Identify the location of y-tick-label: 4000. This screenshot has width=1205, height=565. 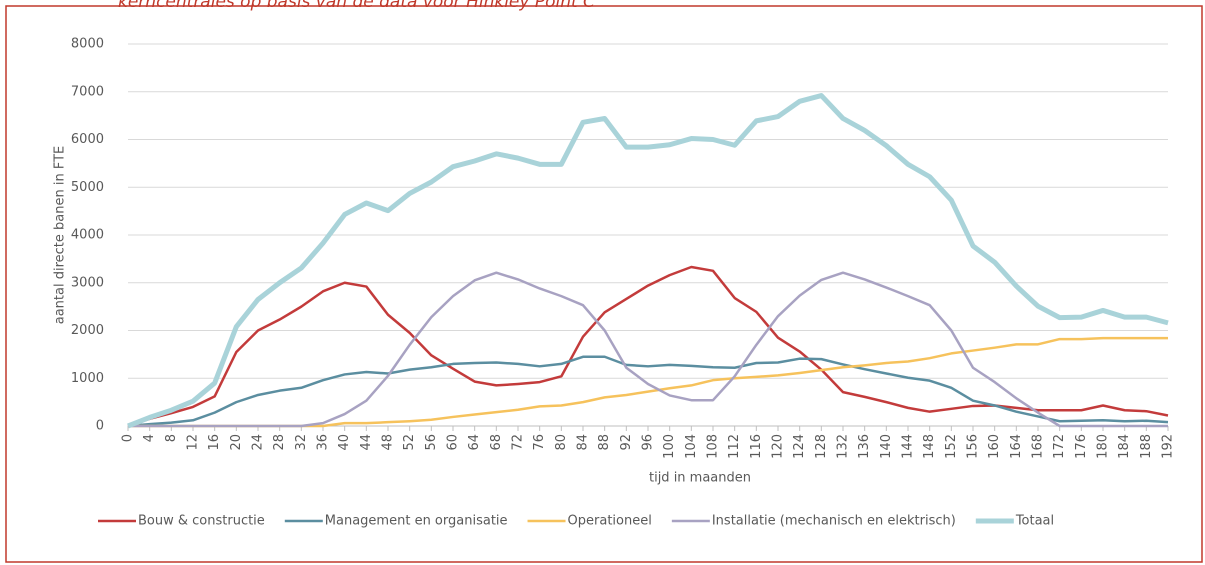
(87, 235).